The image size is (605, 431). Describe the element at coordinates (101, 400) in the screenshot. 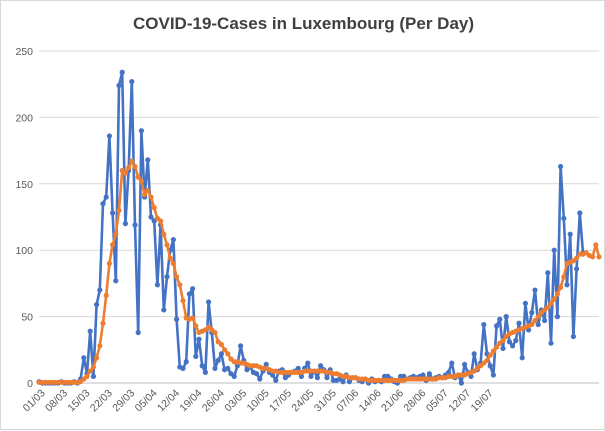

I see `x-tick-label: 22/03` at that location.